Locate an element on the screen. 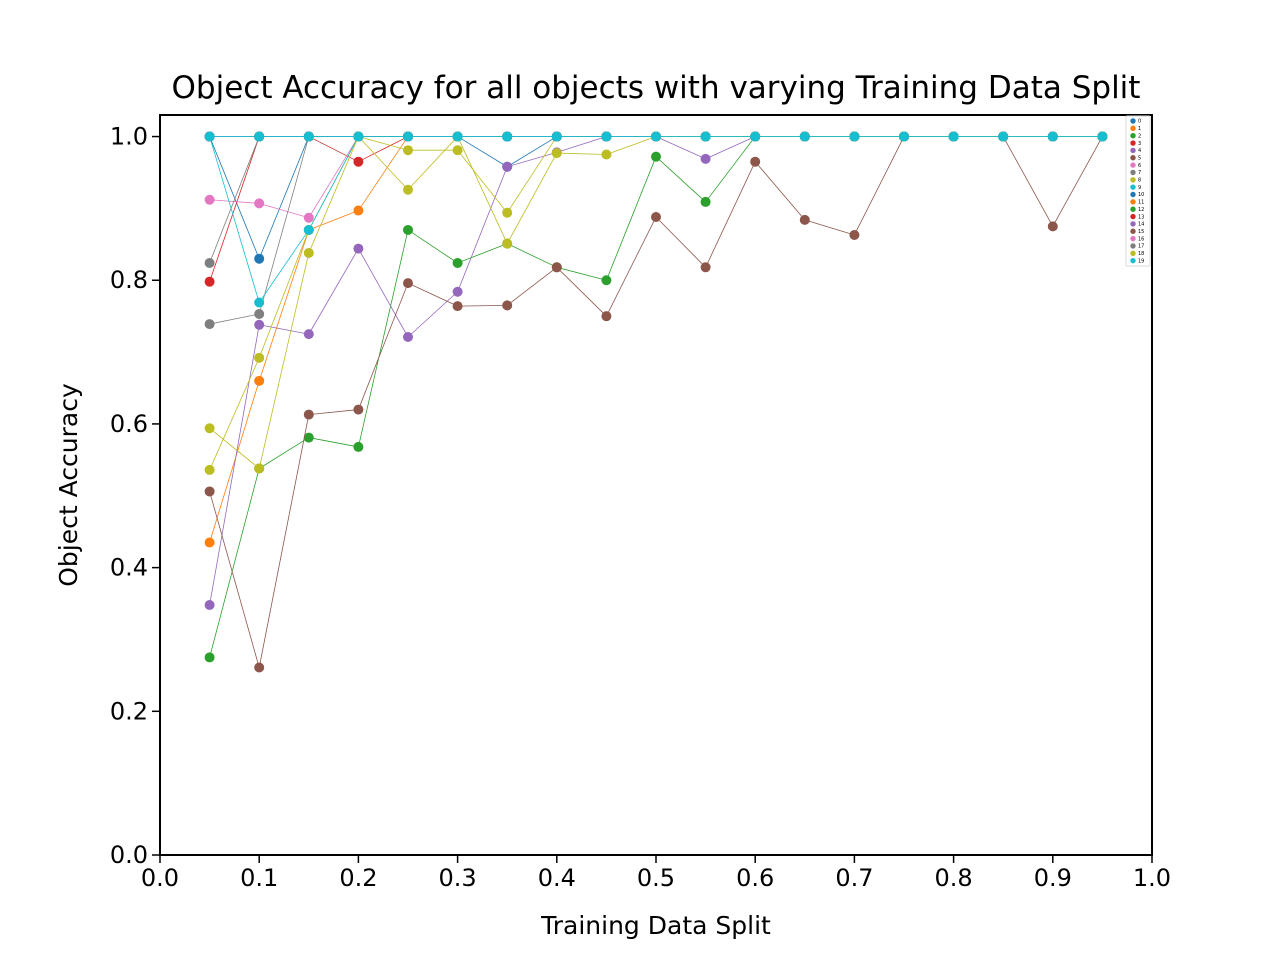 The height and width of the screenshot is (960, 1280). legend-label: 11 is located at coordinates (1141, 203).